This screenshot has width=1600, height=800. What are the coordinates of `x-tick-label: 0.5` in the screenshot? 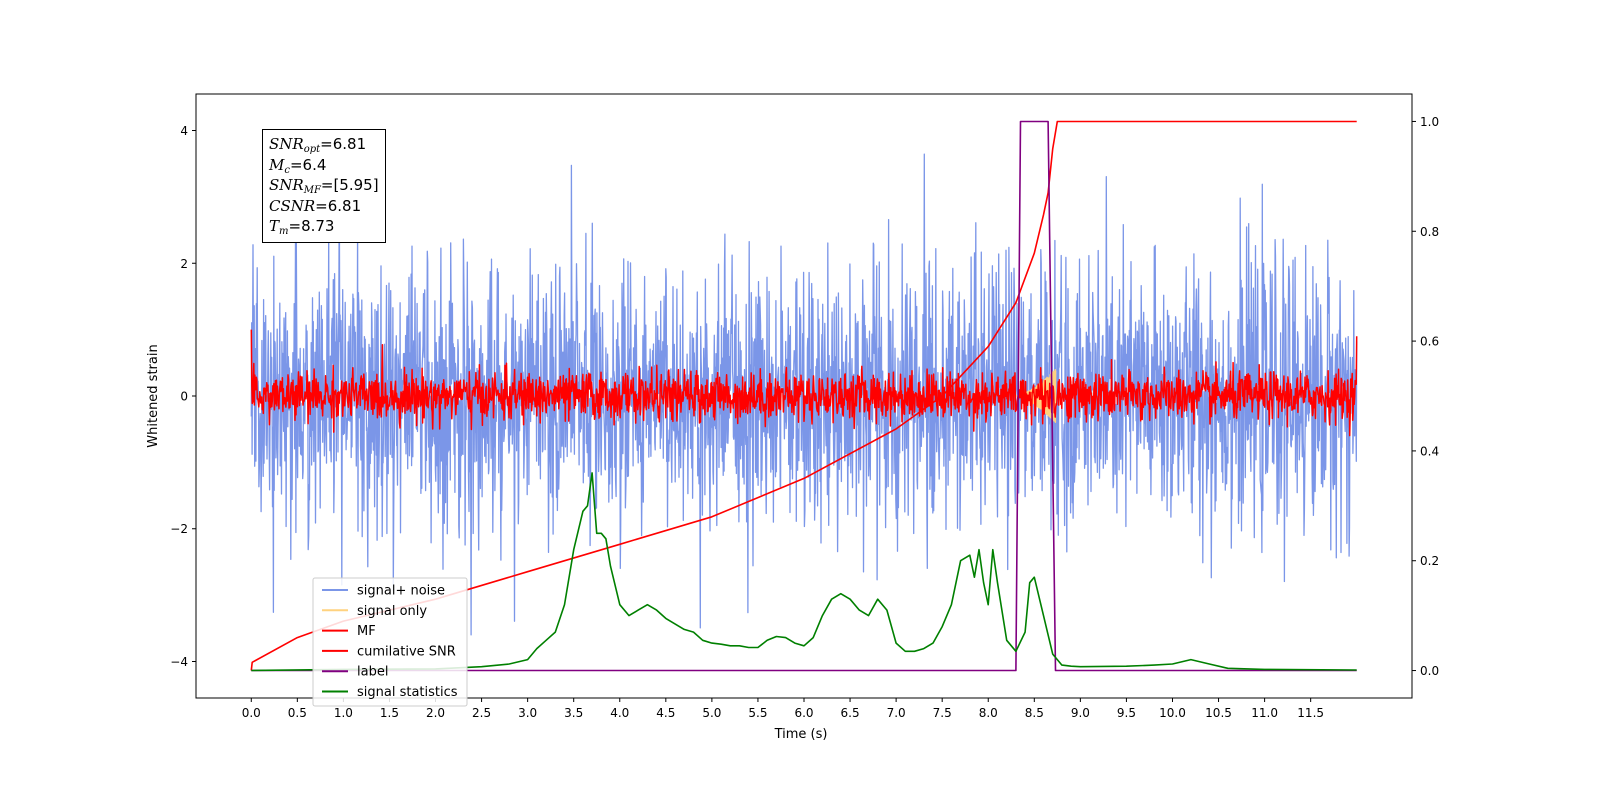 It's located at (297, 713).